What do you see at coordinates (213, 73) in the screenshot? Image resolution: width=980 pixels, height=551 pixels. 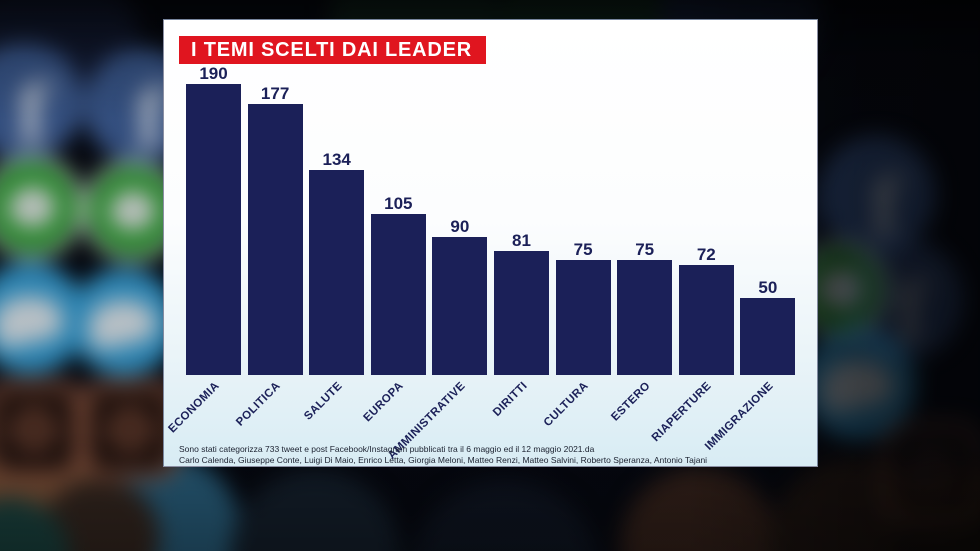 I see `bar-value-label: 190` at bounding box center [213, 73].